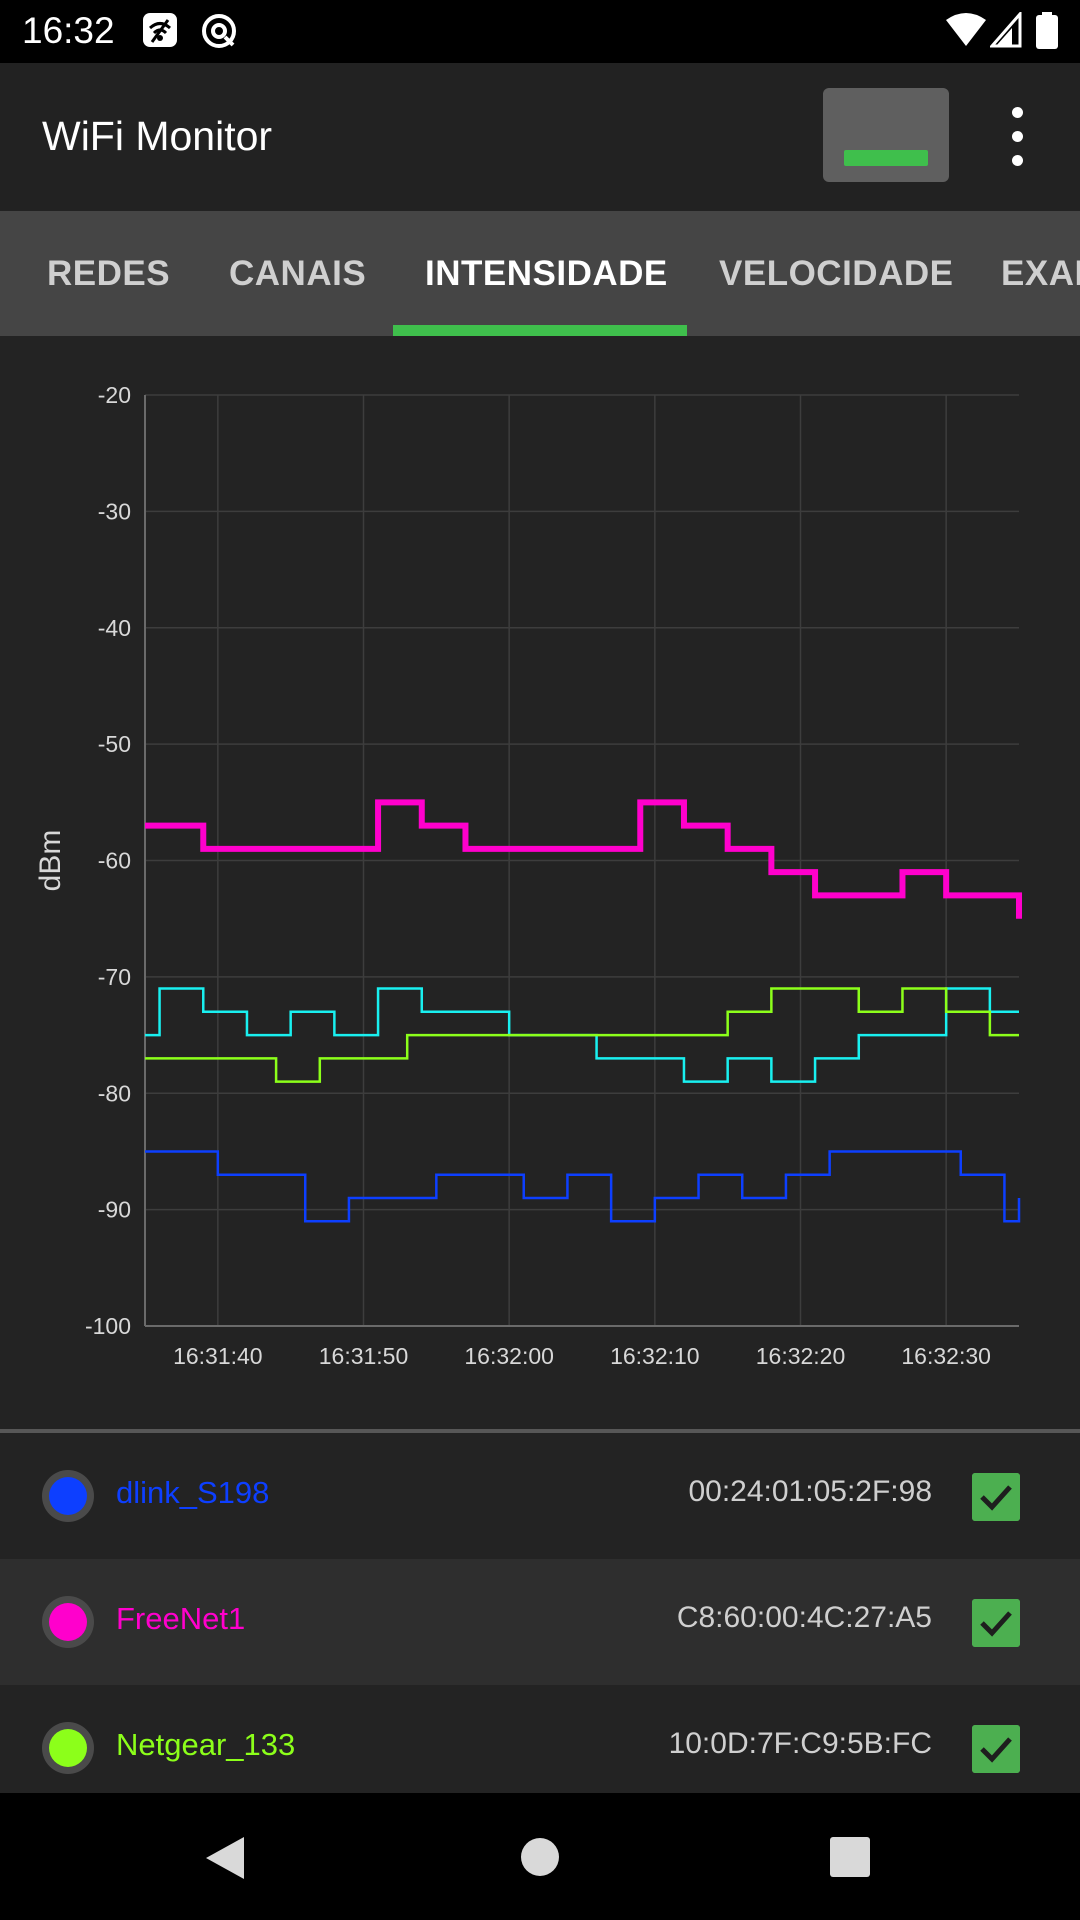  Describe the element at coordinates (886, 135) in the screenshot. I see `signal-strength-button` at that location.